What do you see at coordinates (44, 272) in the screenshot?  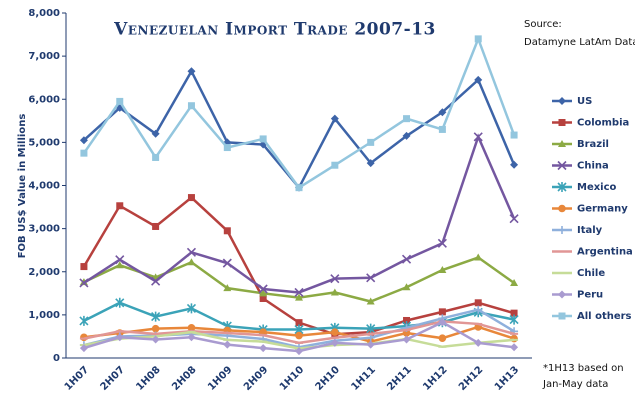 I see `y-tick-label: 2,000` at bounding box center [44, 272].